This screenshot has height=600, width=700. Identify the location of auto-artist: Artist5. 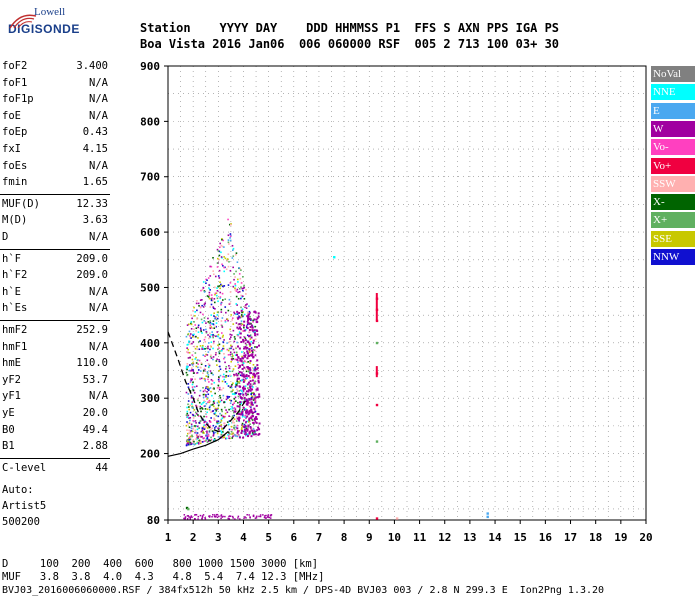
(24, 506).